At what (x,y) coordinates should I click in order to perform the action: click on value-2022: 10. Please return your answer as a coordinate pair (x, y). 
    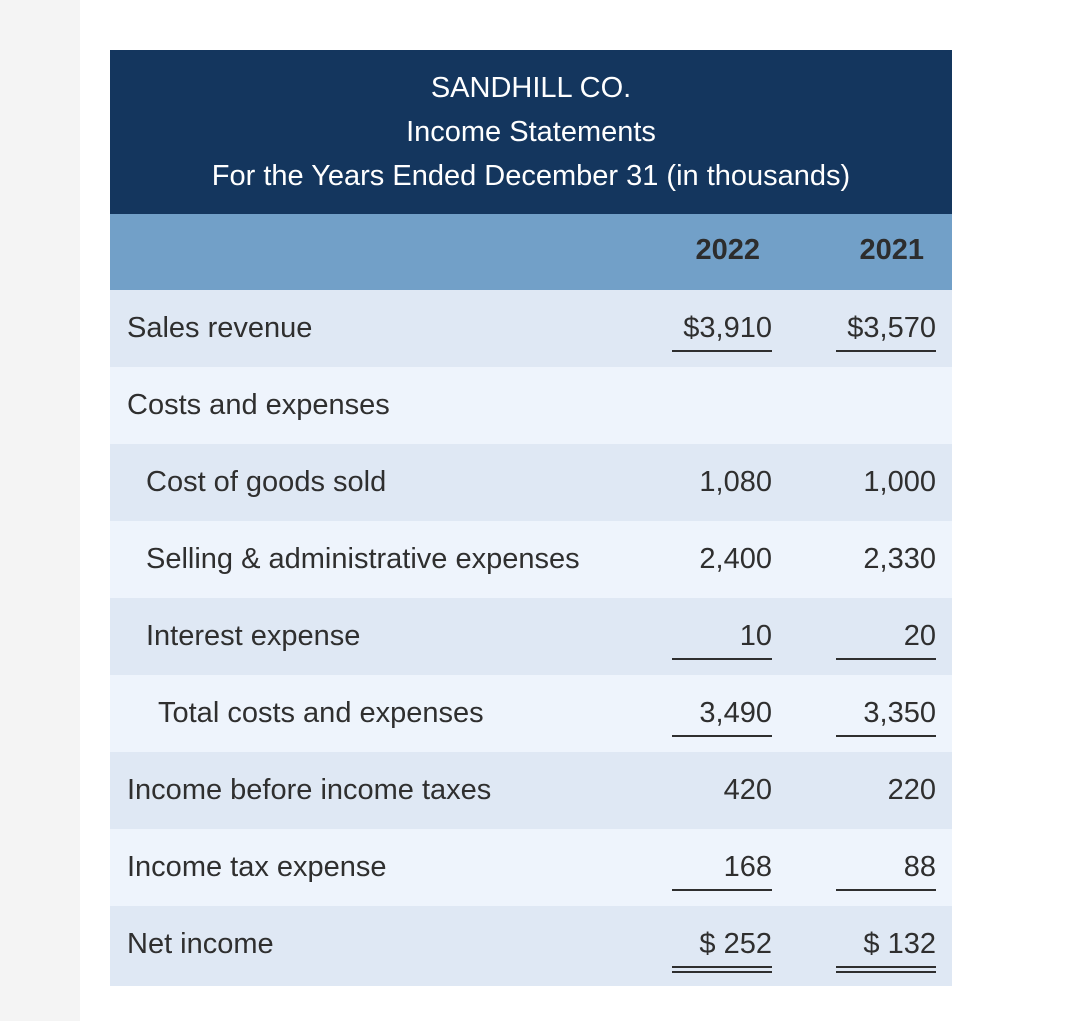
    Looking at the image, I should click on (755, 636).